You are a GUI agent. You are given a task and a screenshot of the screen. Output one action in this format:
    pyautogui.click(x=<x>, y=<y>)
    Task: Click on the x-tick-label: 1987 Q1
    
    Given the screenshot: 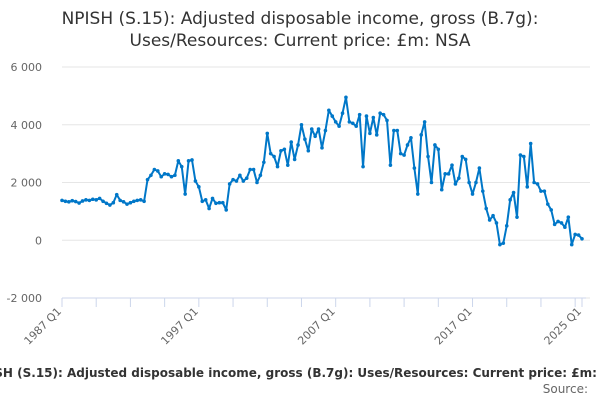 What is the action you would take?
    pyautogui.click(x=43, y=326)
    